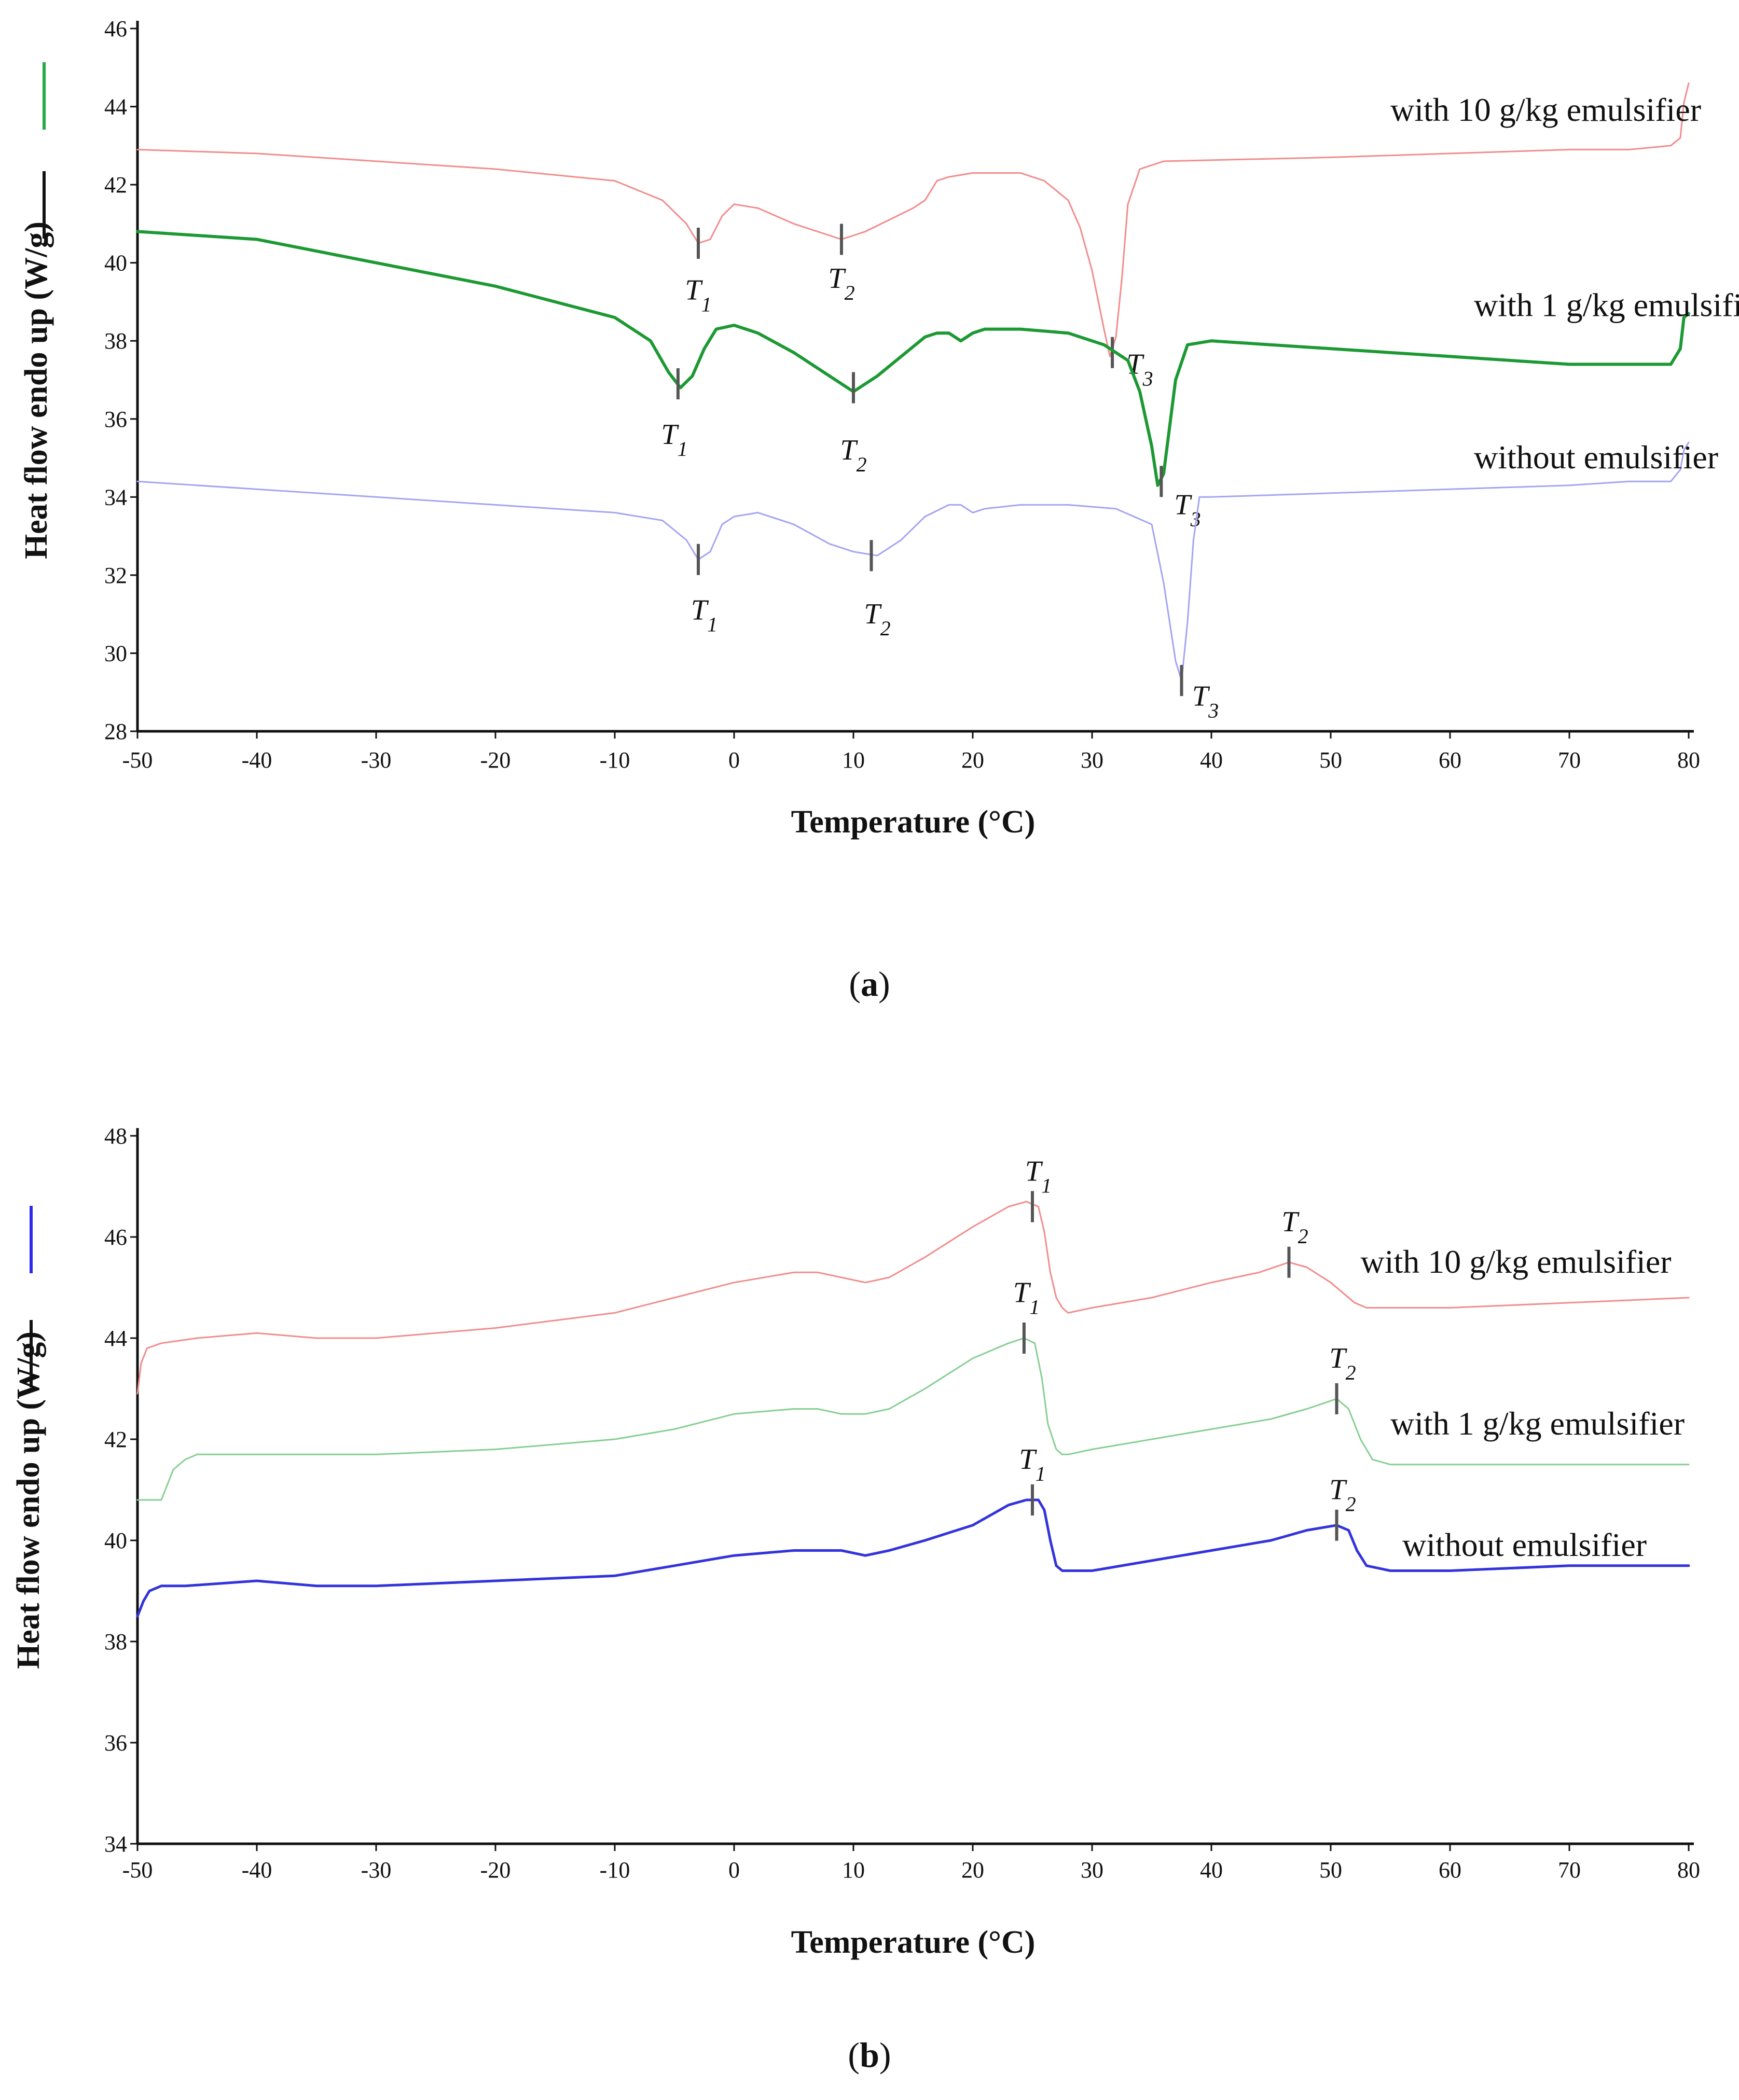  What do you see at coordinates (115, 575) in the screenshot?
I see `y-tick-label: 32` at bounding box center [115, 575].